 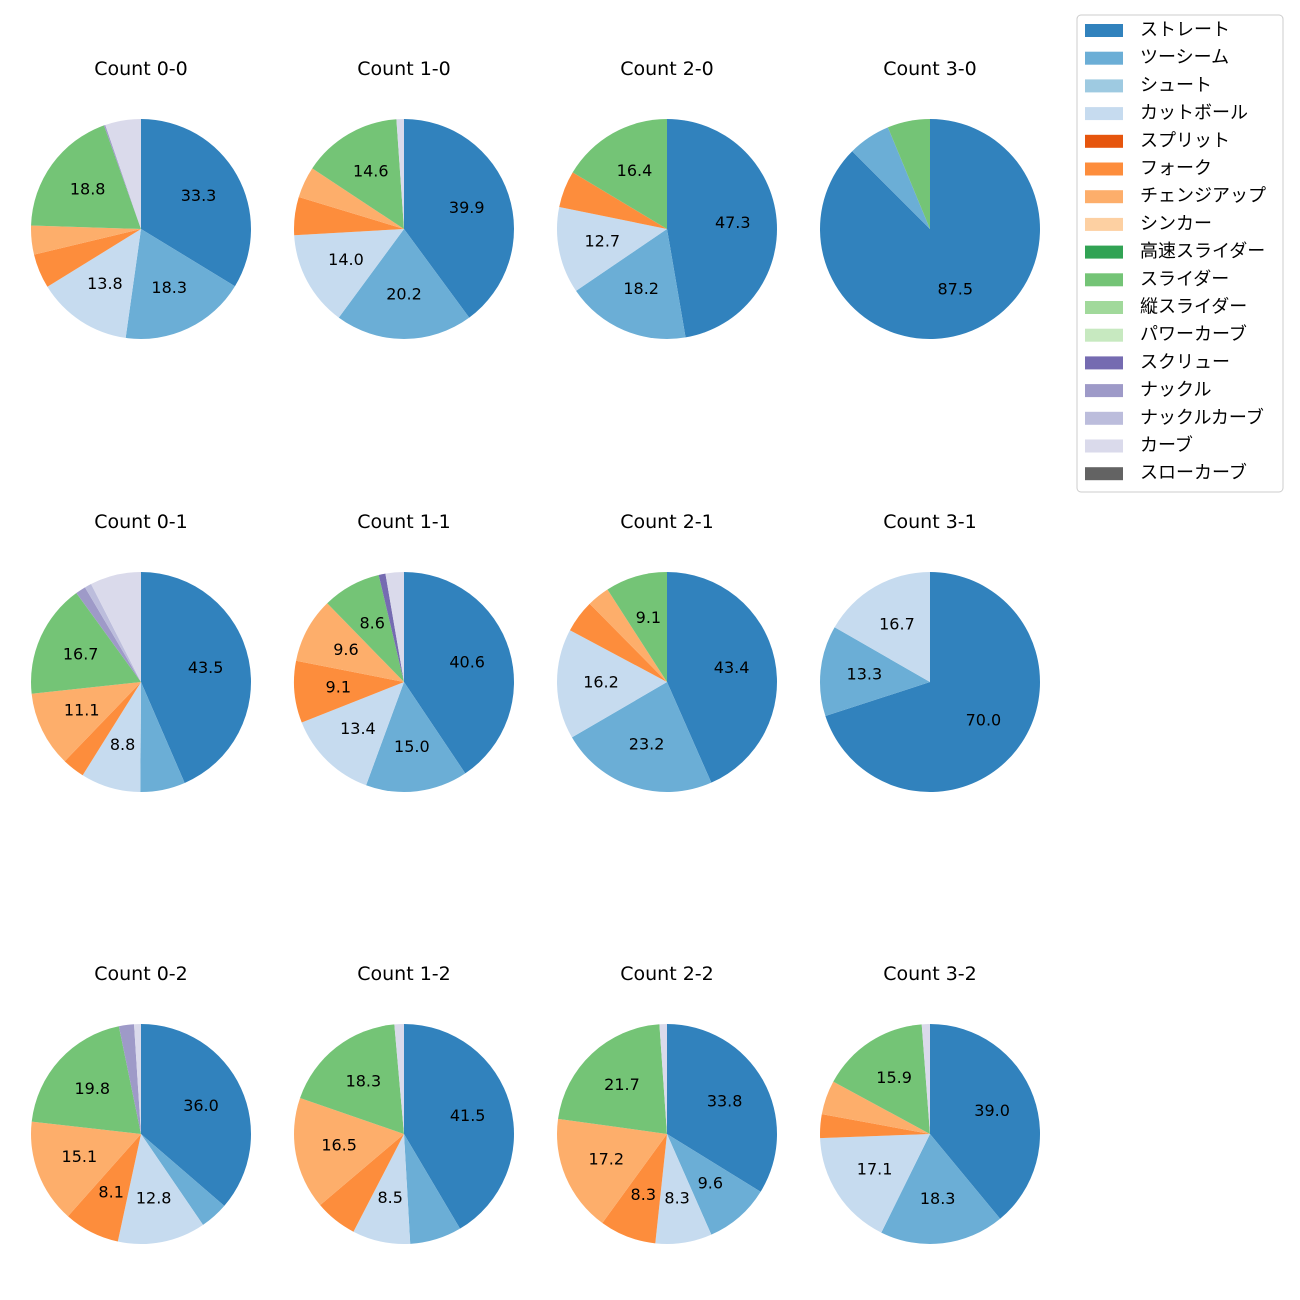 What do you see at coordinates (154, 1197) in the screenshot?
I see `slice-label: 12.8` at bounding box center [154, 1197].